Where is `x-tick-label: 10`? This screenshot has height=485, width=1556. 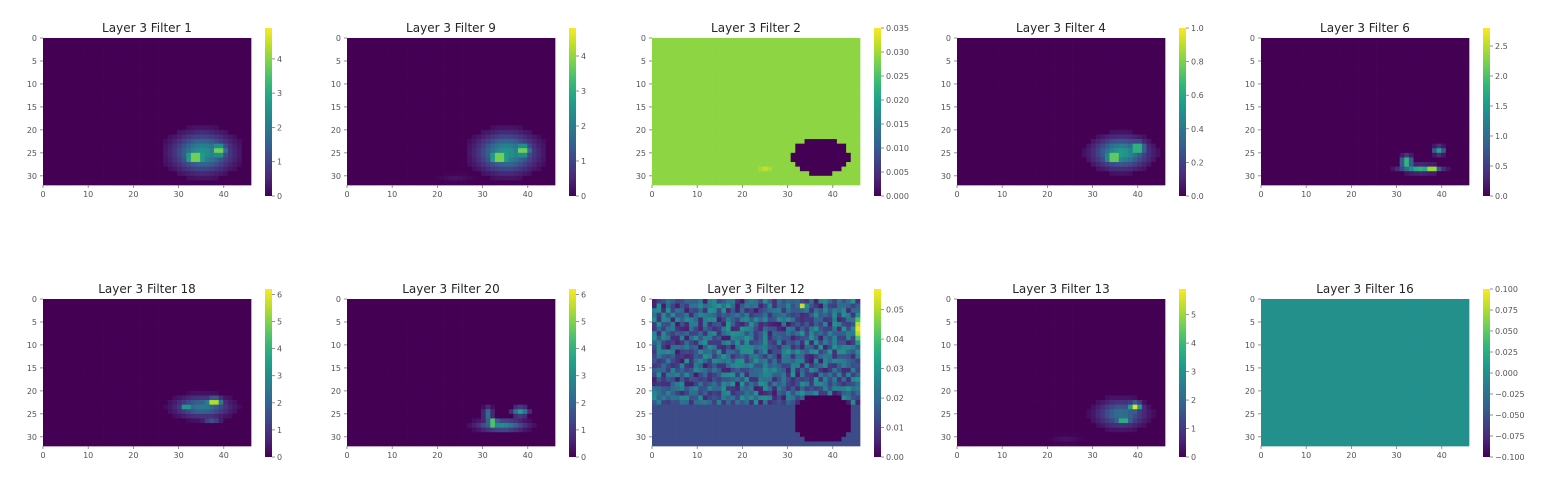
x-tick-label: 10 is located at coordinates (88, 194).